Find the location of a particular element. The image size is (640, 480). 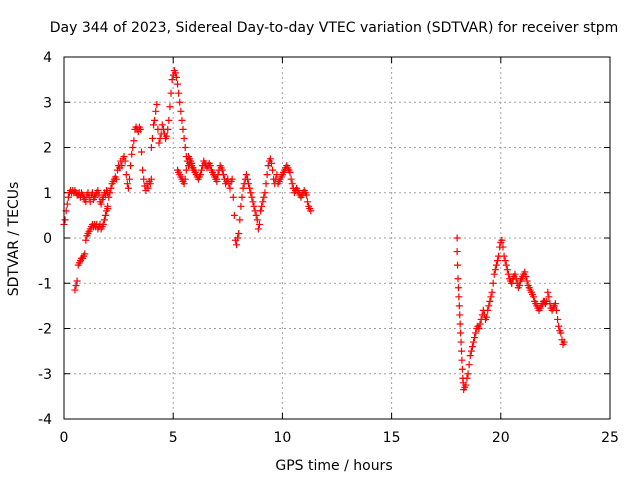

y-tick-label: -4 is located at coordinates (45, 420).